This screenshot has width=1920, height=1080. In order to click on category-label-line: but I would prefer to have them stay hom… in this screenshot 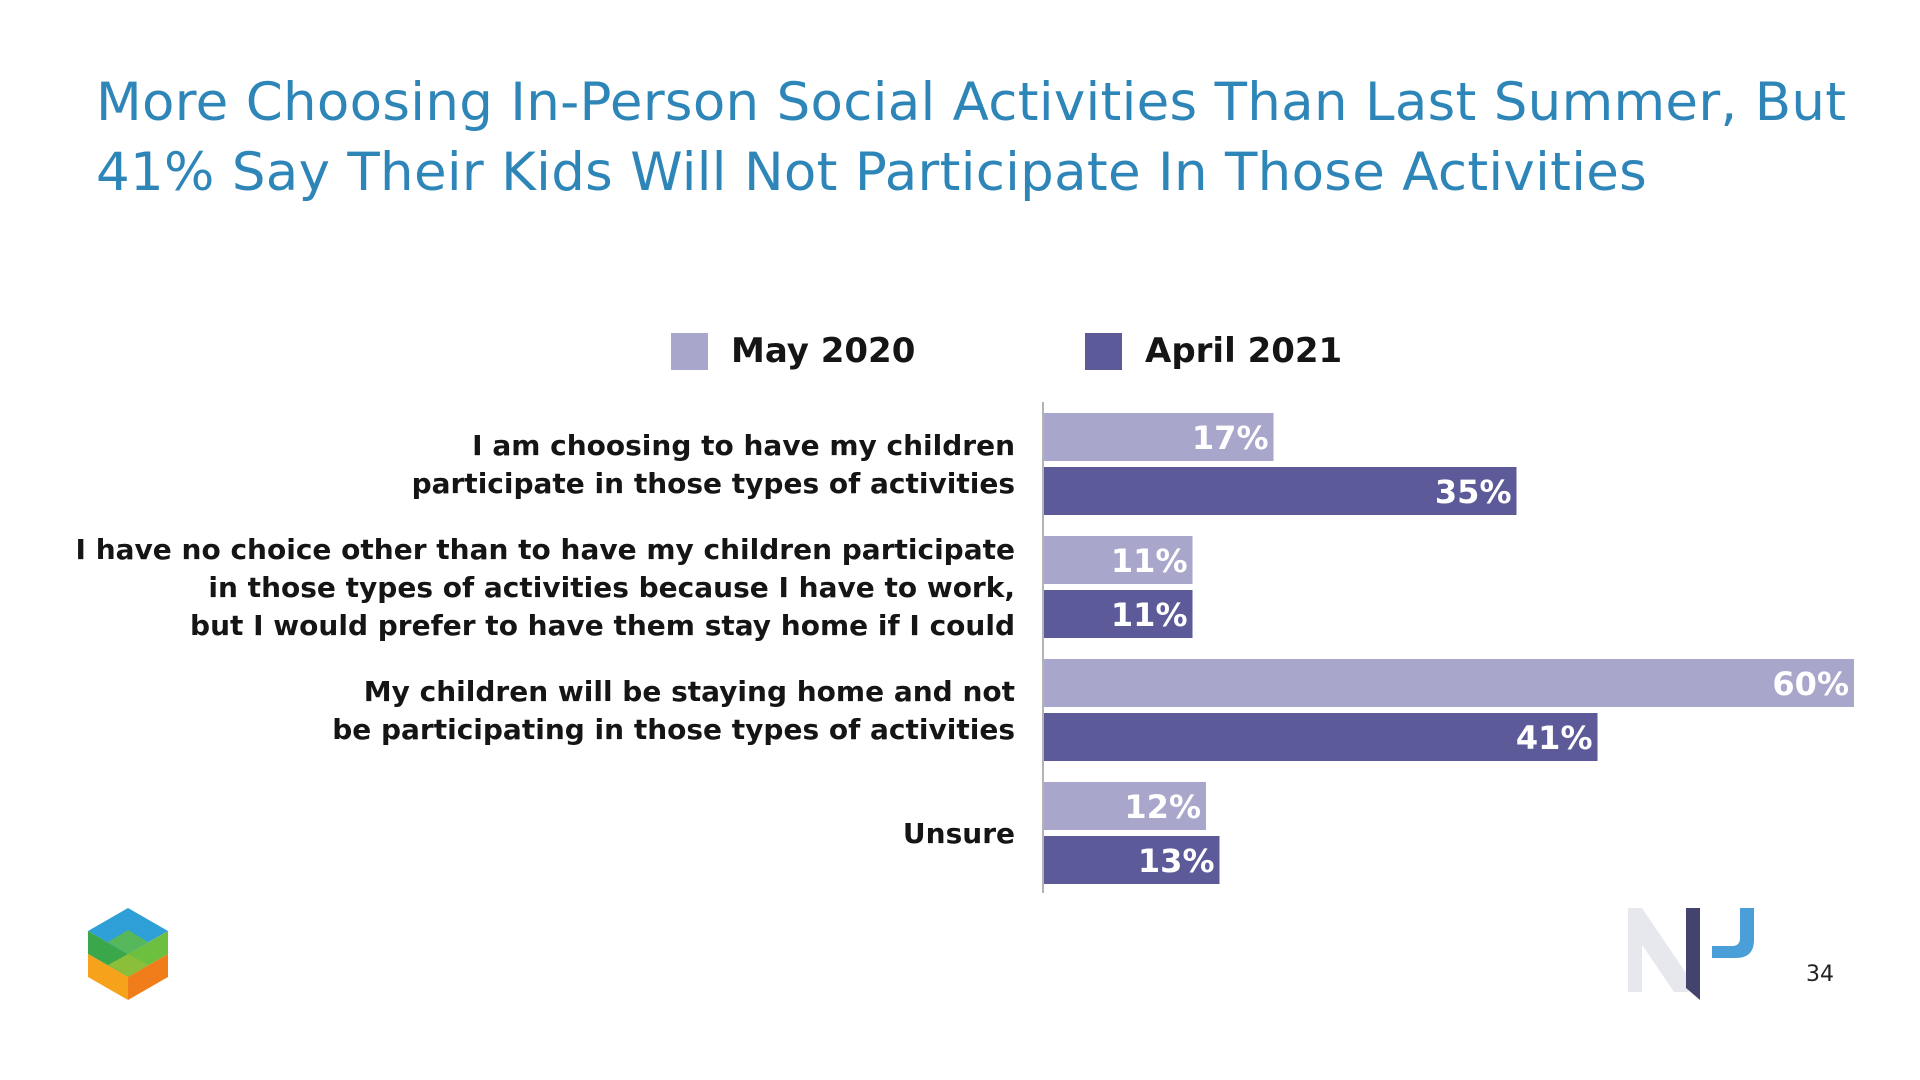, I will do `click(602, 625)`.